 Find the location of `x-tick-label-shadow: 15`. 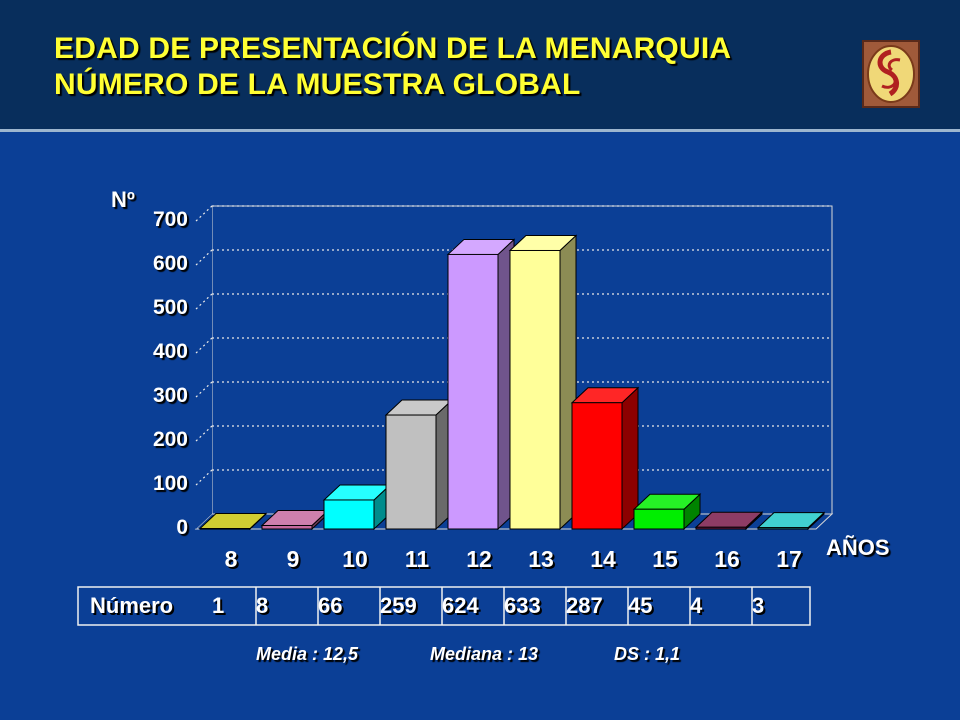

x-tick-label-shadow: 15 is located at coordinates (667, 561).